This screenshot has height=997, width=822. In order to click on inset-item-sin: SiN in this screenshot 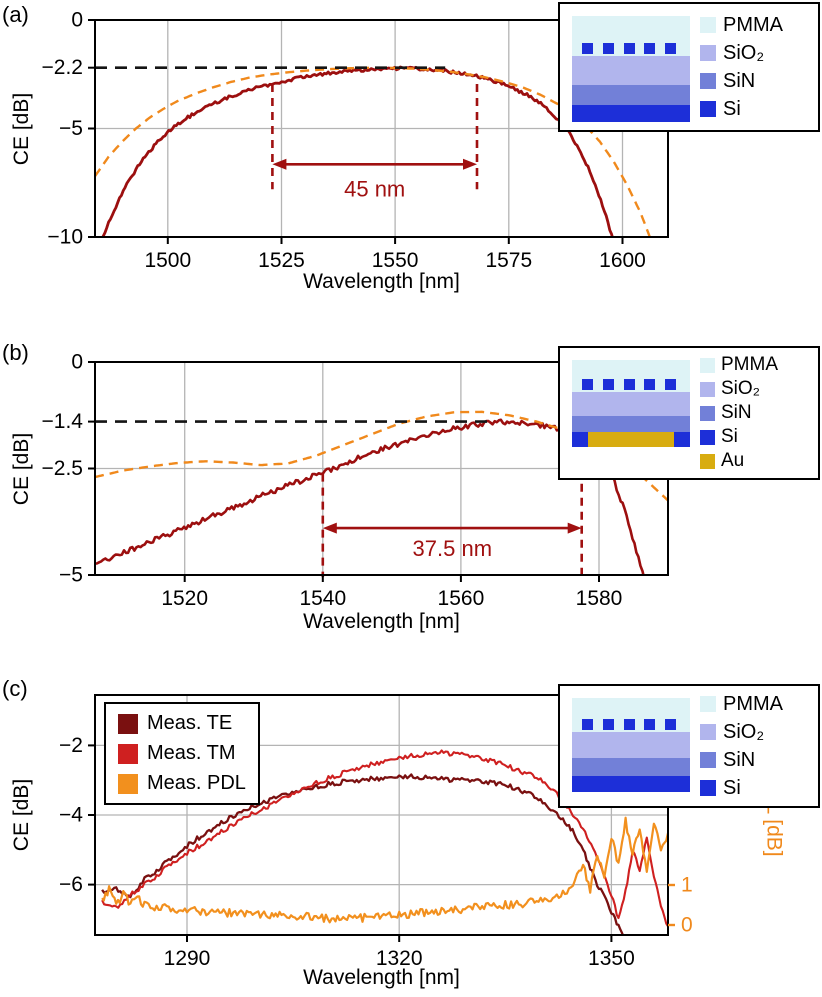, I will do `click(756, 81)`.